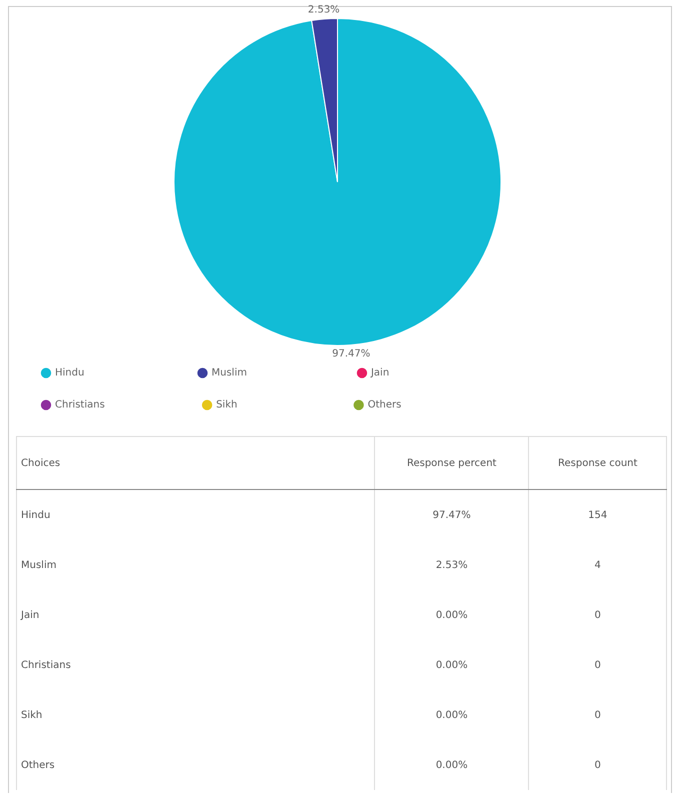 This screenshot has height=794, width=675. I want to click on text: Response percent, so click(451, 463).